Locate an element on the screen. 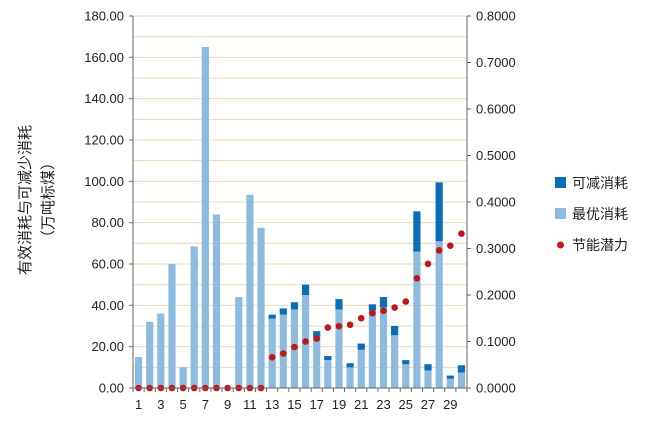 The image size is (649, 424). x-tick-label: 17 is located at coordinates (316, 404).